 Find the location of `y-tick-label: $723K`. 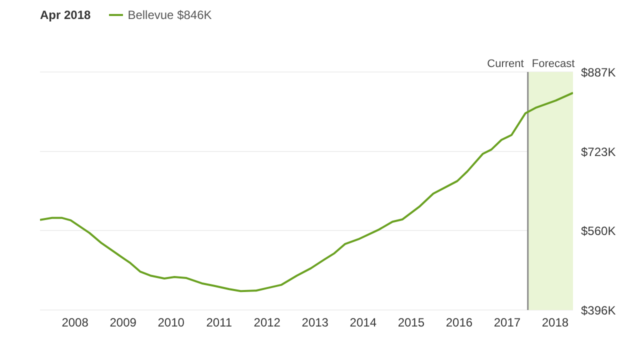

y-tick-label: $723K is located at coordinates (598, 151).